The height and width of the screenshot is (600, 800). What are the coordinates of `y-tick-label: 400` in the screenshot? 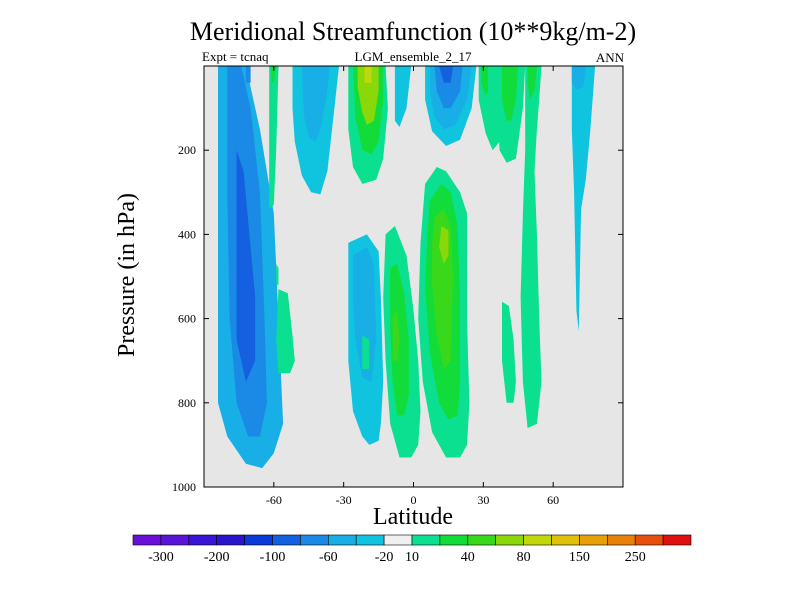 It's located at (187, 234).